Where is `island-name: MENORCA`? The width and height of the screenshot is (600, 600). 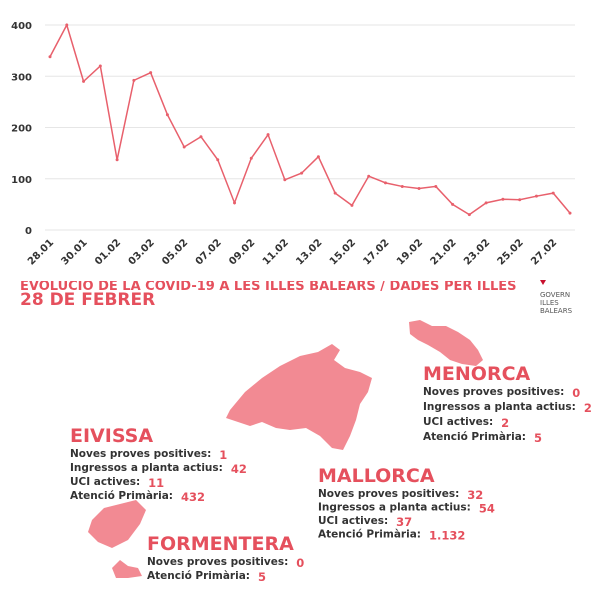 island-name: MENORCA is located at coordinates (477, 374).